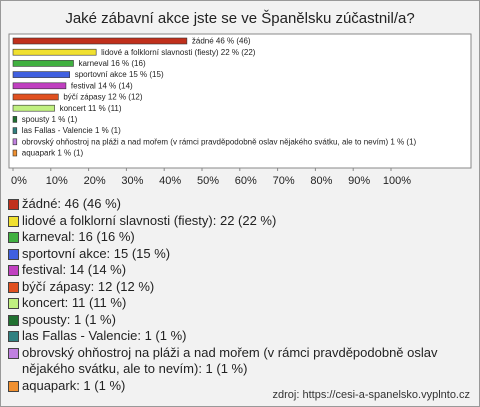  What do you see at coordinates (284, 181) in the screenshot?
I see `x-tick-label: 70%` at bounding box center [284, 181].